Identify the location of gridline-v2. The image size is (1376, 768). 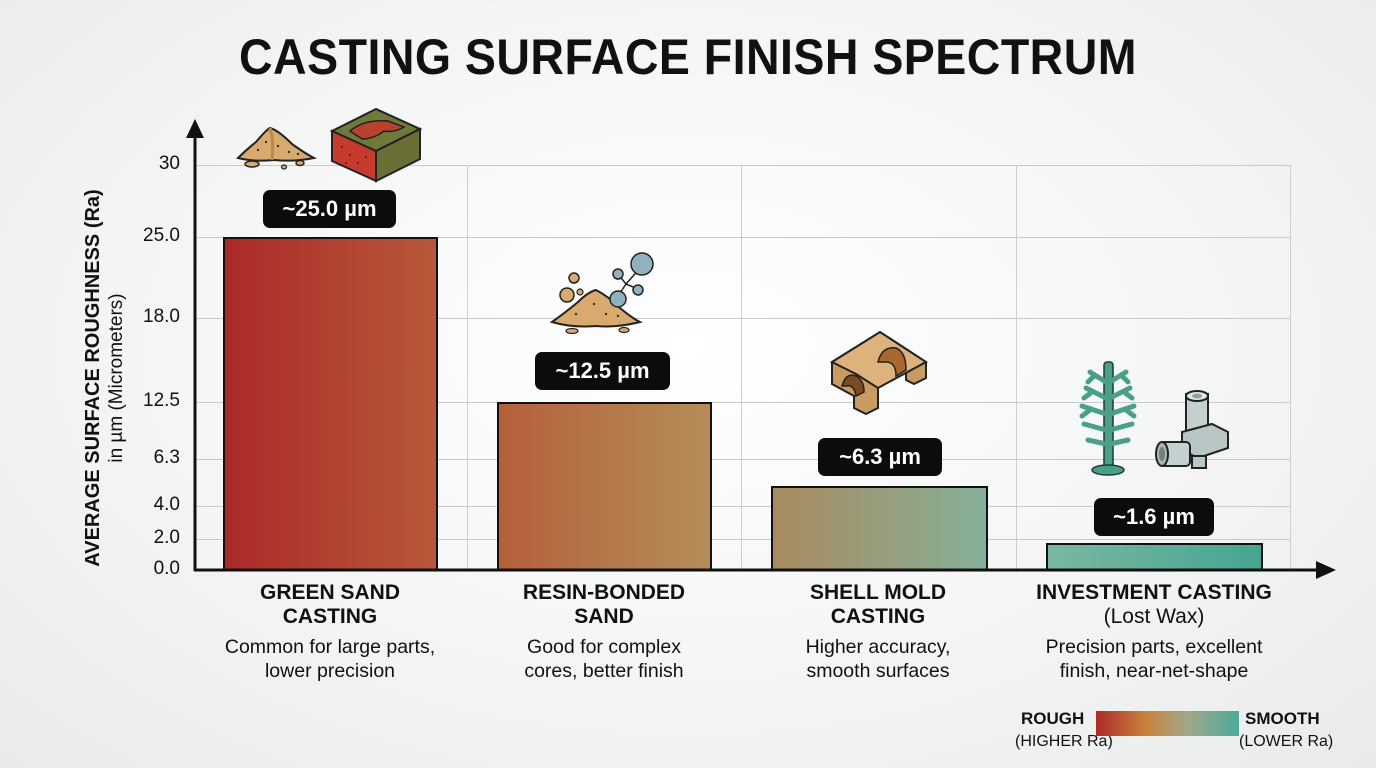
(741, 367).